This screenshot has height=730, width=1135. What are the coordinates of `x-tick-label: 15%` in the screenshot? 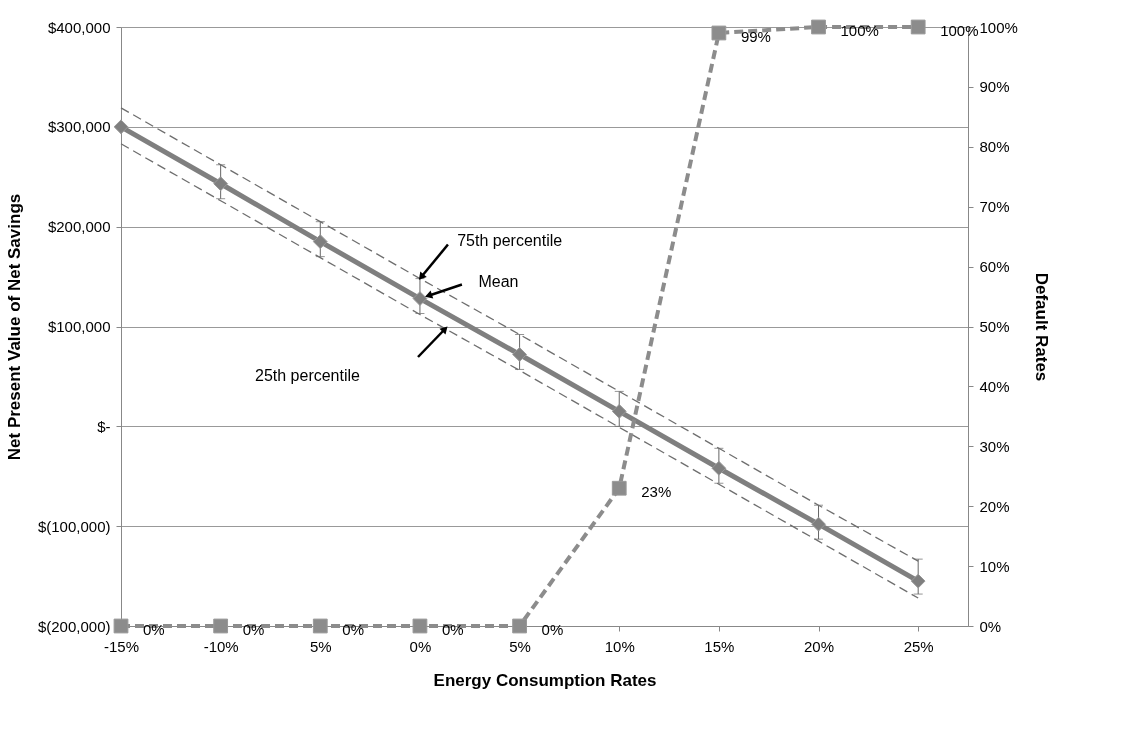 It's located at (719, 646).